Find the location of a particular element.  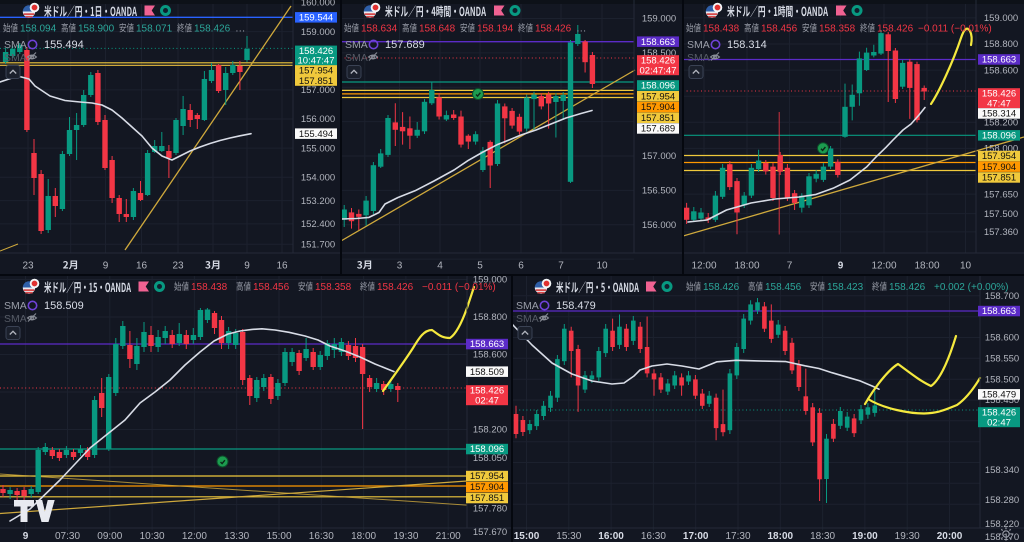

svg-text: 156.000 is located at coordinates (318, 119).